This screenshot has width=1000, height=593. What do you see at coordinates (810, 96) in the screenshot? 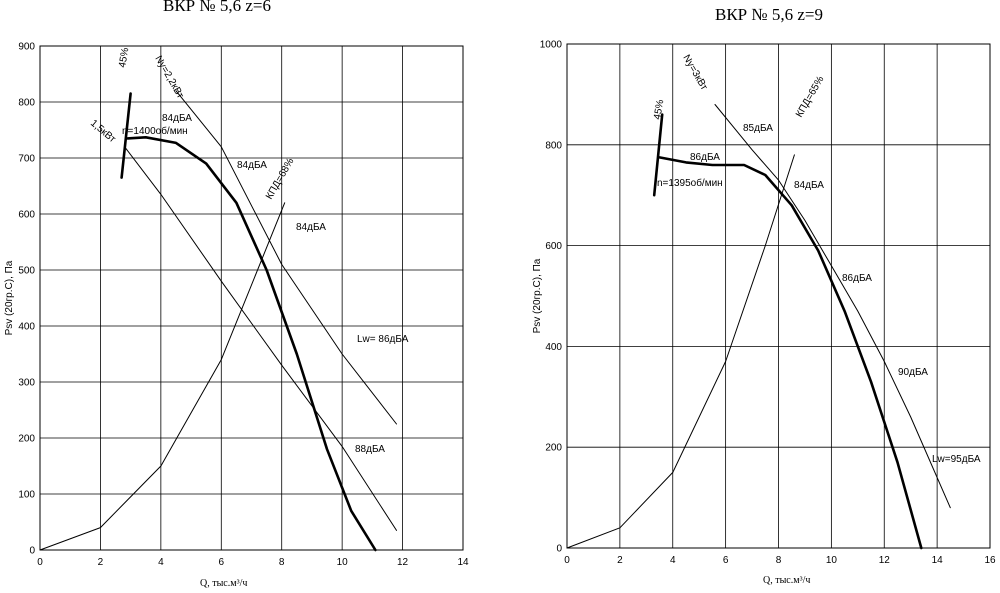
I see `curve-annotation: КПД=65%` at bounding box center [810, 96].